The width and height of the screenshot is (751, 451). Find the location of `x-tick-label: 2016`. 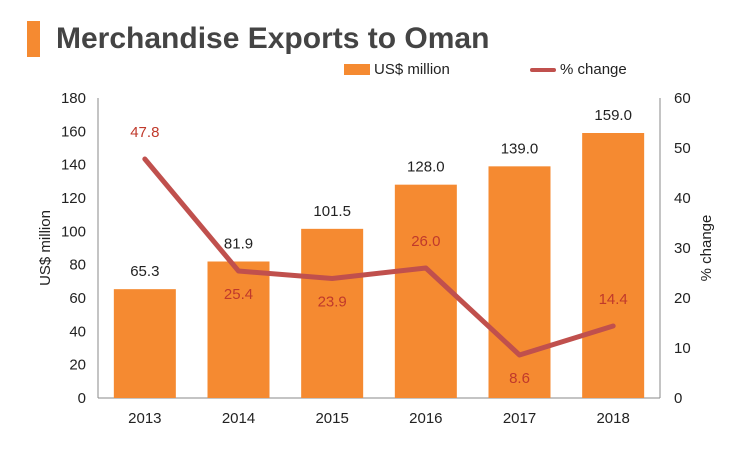

x-tick-label: 2016 is located at coordinates (425, 418).